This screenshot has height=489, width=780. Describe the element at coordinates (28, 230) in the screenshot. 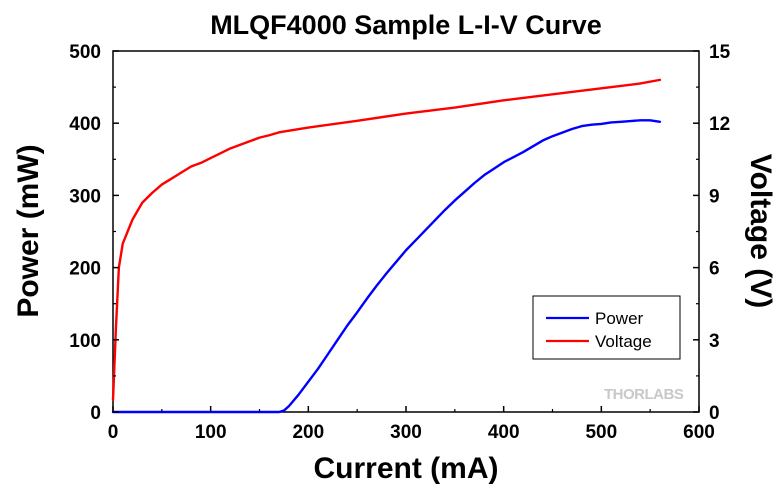

I see `y-axis-label: Power (mW)` at that location.